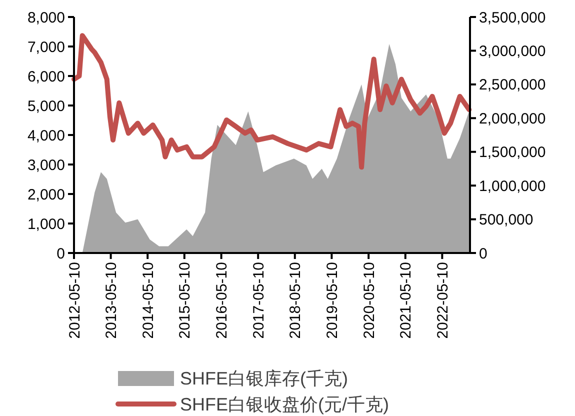  What do you see at coordinates (60, 253) in the screenshot?
I see `y-tick-label: 0` at bounding box center [60, 253].